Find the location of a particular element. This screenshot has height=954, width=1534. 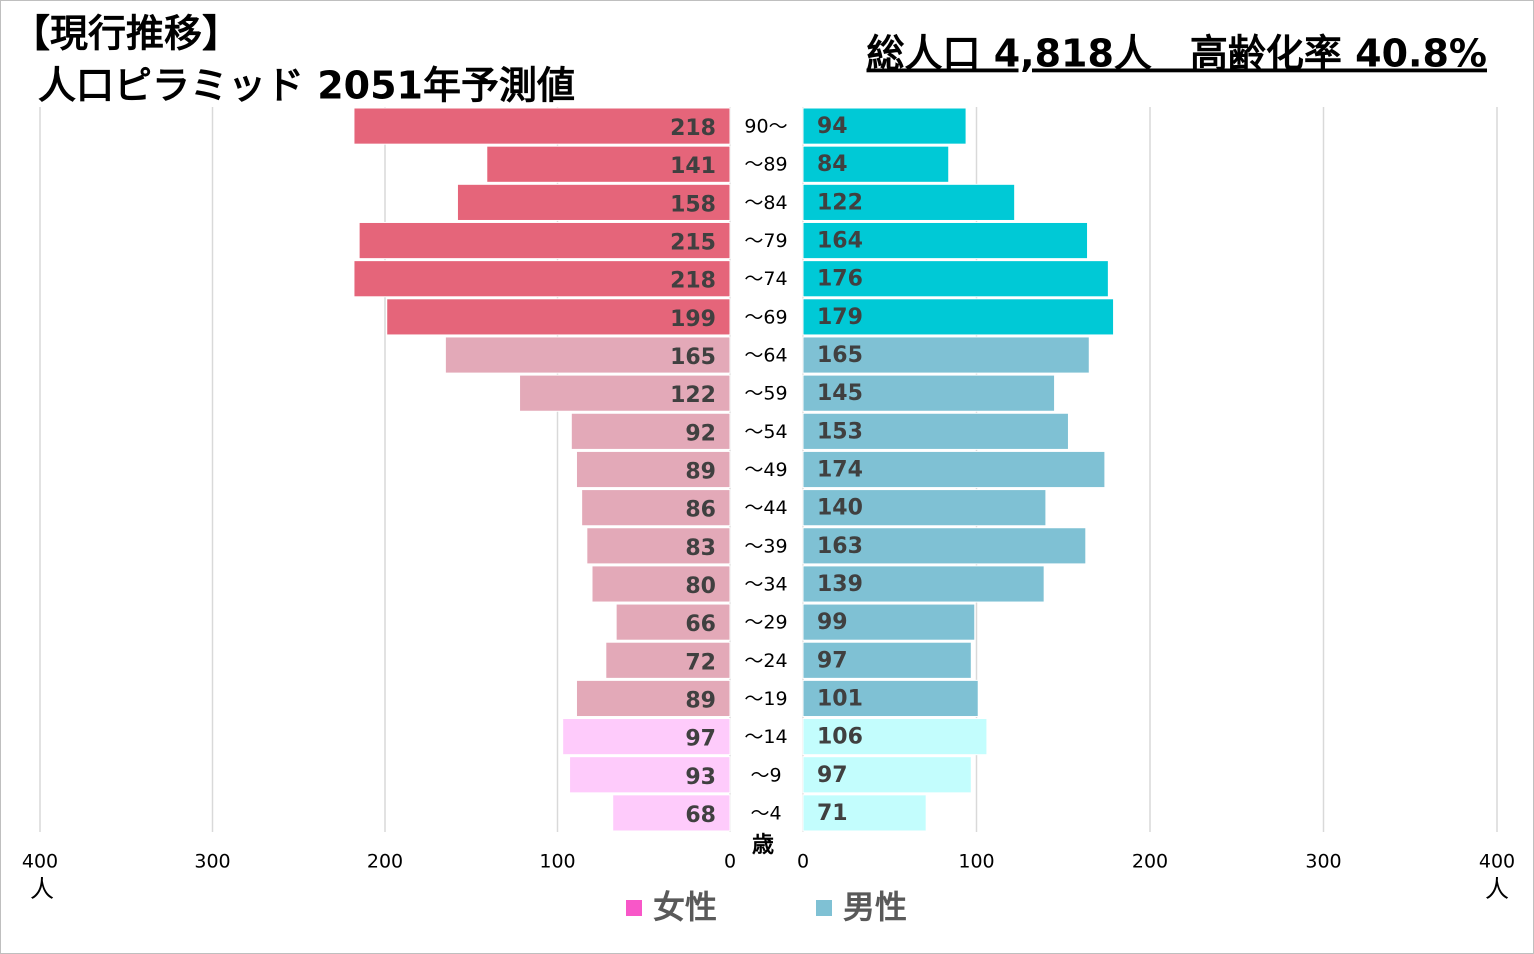

x-axis-label: 人 is located at coordinates (42, 889).